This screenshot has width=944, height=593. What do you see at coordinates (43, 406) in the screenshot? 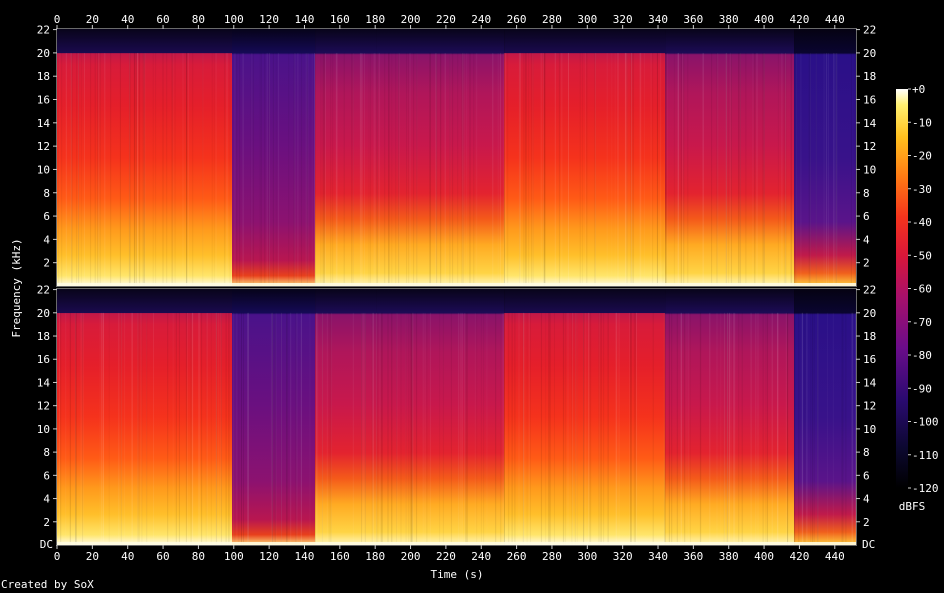
I see `y-tick-label: 12` at bounding box center [43, 406].